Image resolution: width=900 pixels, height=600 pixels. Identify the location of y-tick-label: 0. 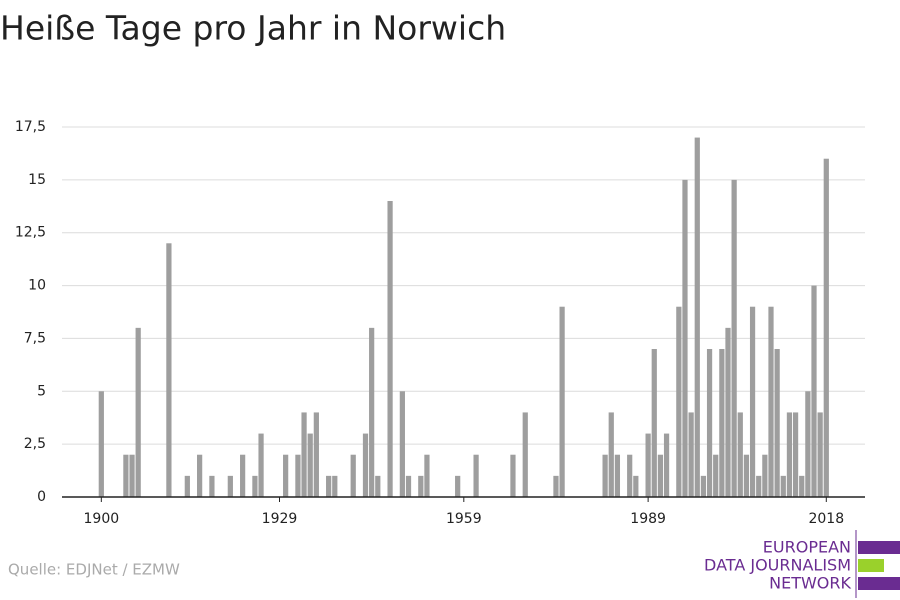
(41, 497).